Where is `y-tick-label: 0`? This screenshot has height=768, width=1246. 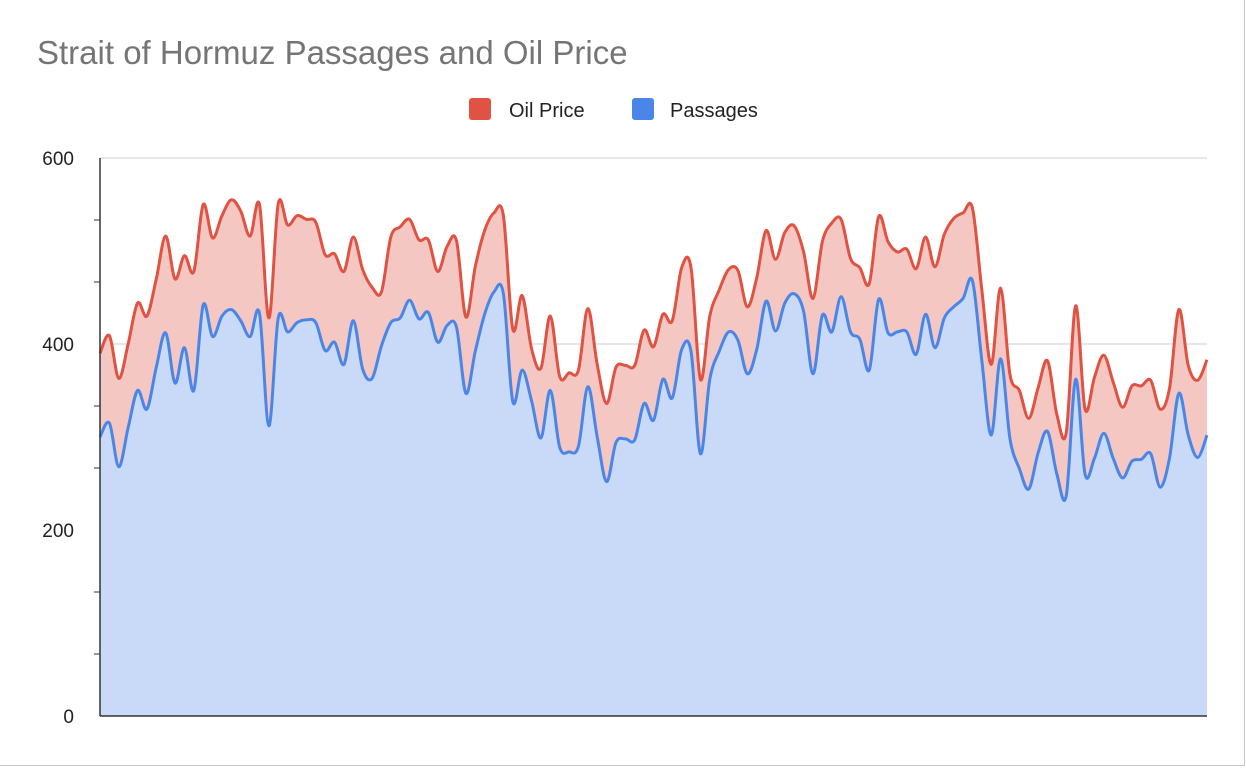
y-tick-label: 0 is located at coordinates (68, 717).